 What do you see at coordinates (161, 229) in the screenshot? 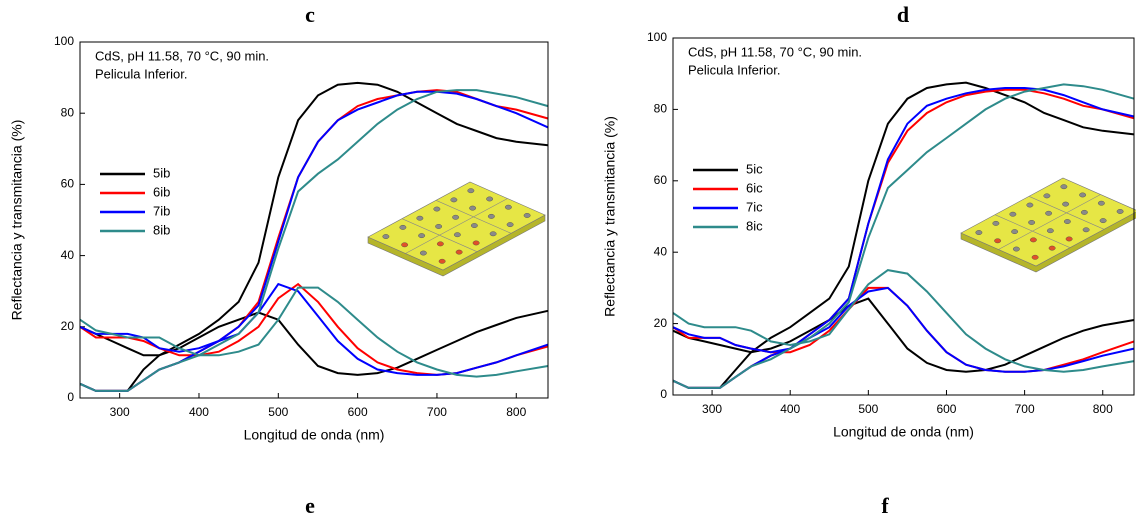
I see `legend-label: 8ib` at bounding box center [161, 229].